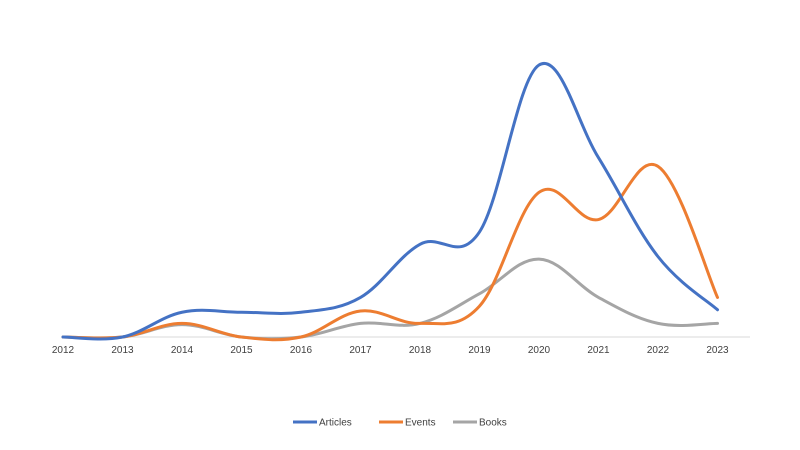 The image size is (800, 450). I want to click on x-tick-label: 2019, so click(479, 350).